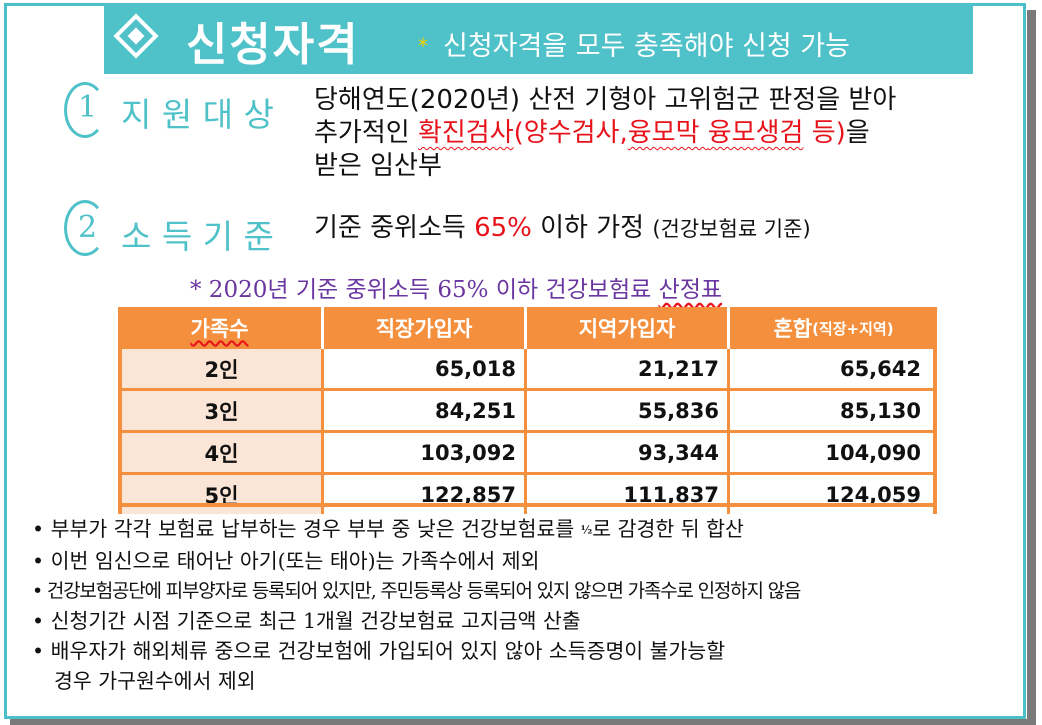 The width and height of the screenshot is (1042, 725). Describe the element at coordinates (527, 452) in the screenshot. I see `table-row: 4인 103,092 93,344 104,090` at that location.